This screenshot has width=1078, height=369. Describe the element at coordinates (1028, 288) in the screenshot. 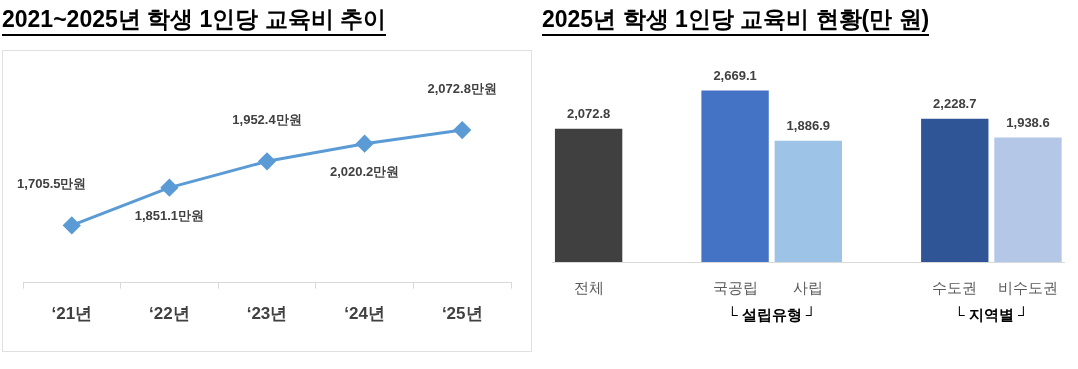

I see `x-tick-label: 비수도권` at that location.